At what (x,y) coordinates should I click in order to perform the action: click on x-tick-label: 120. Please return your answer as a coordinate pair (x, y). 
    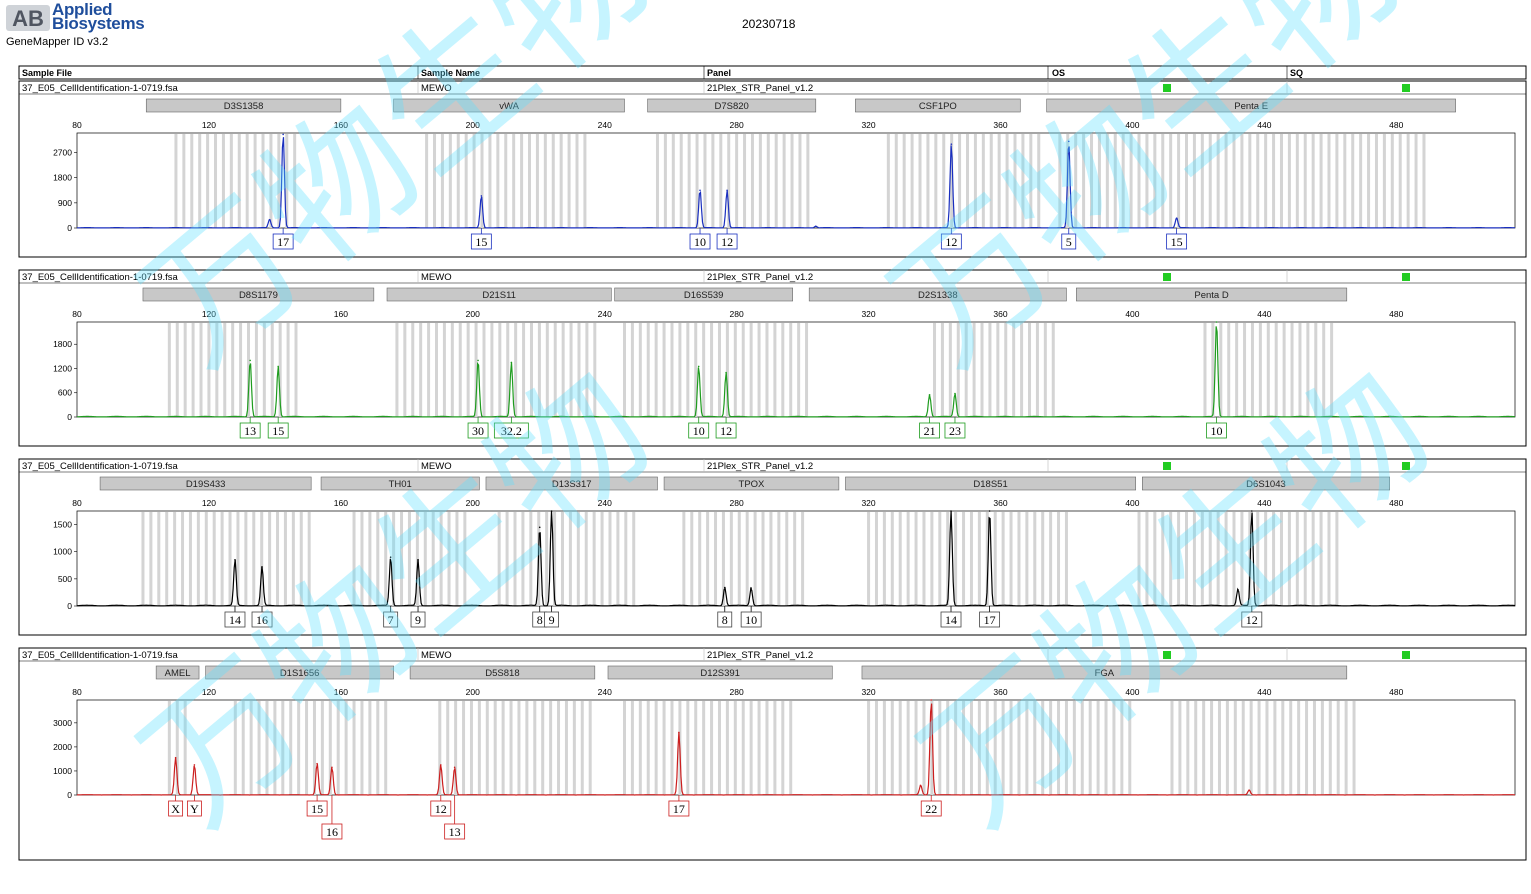
    Looking at the image, I should click on (209, 692).